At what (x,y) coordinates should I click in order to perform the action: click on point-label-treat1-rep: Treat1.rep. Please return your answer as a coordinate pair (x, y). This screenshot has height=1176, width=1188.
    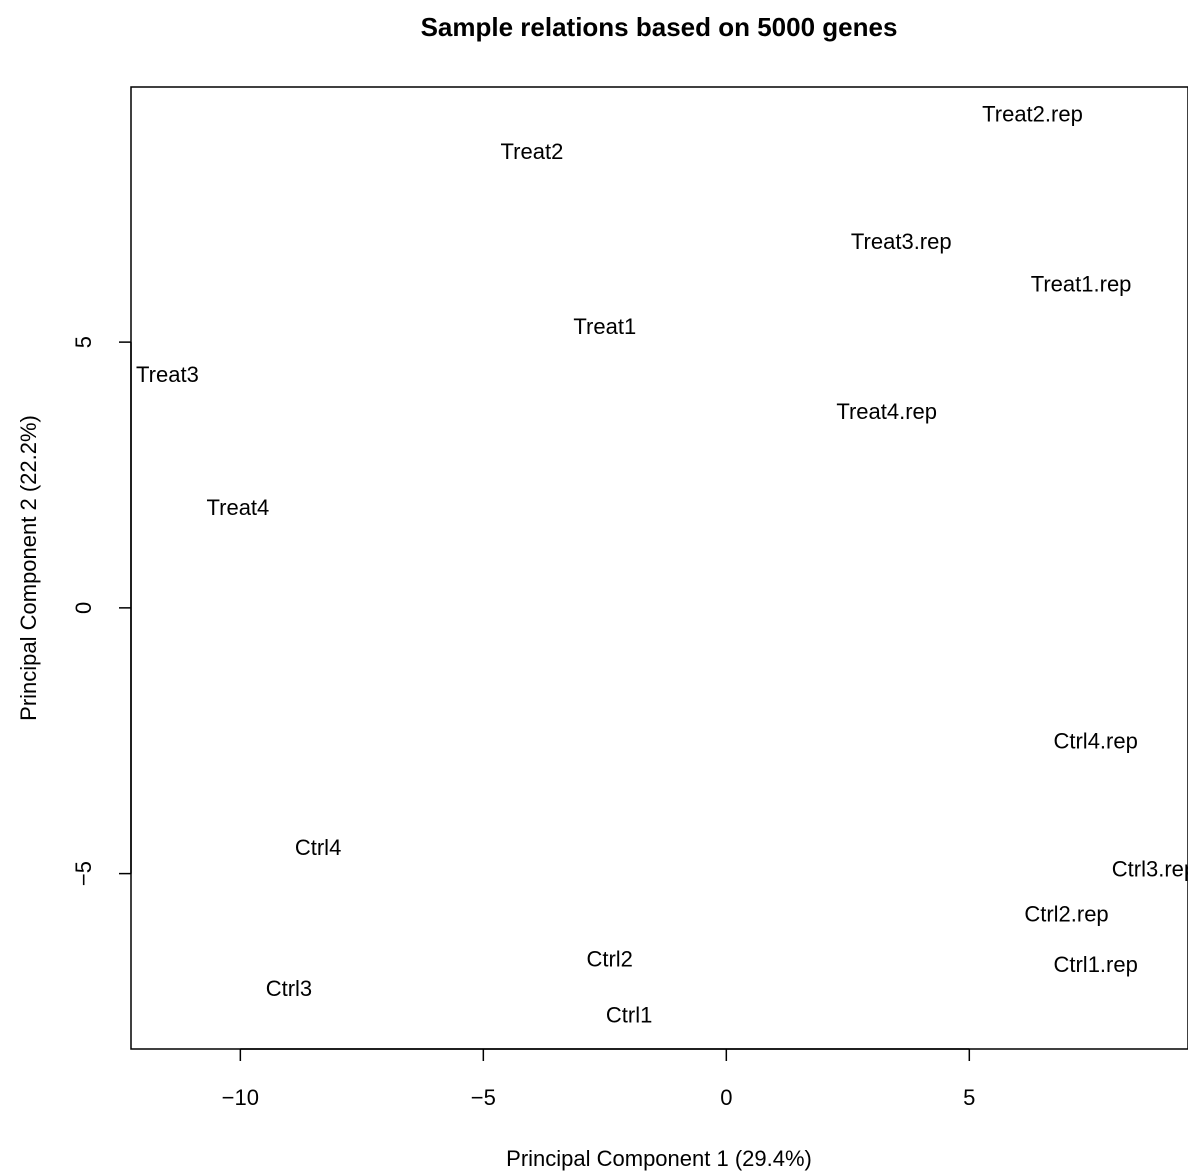
    Looking at the image, I should click on (1081, 284).